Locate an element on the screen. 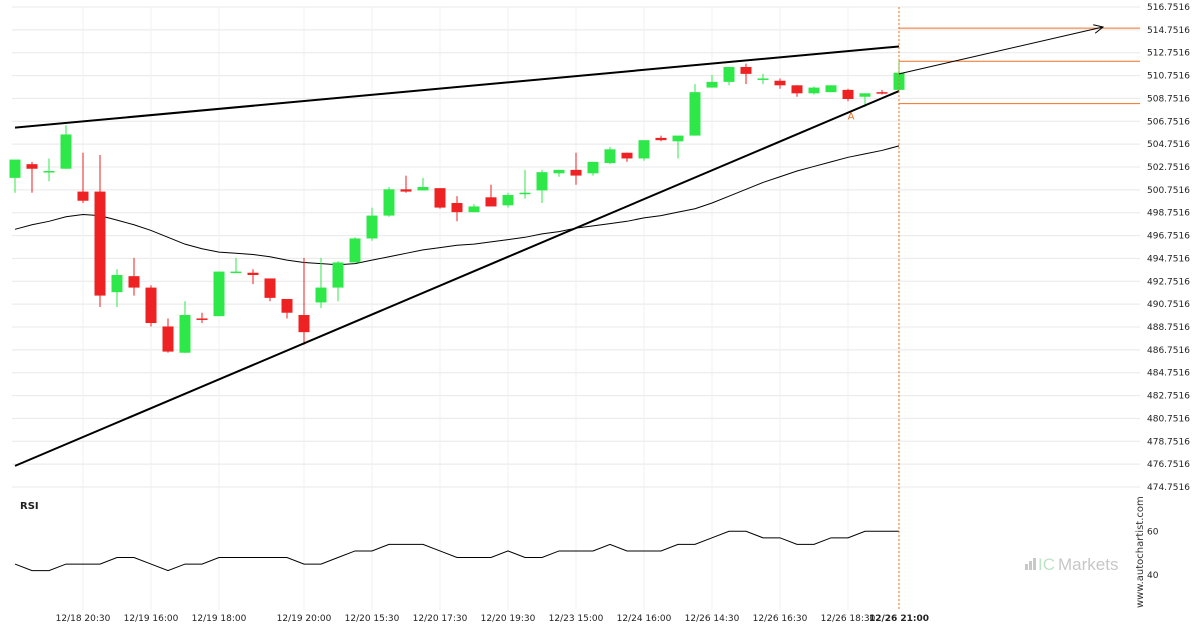 The image size is (1200, 630). rsi-tick-label: 40 is located at coordinates (1153, 576).